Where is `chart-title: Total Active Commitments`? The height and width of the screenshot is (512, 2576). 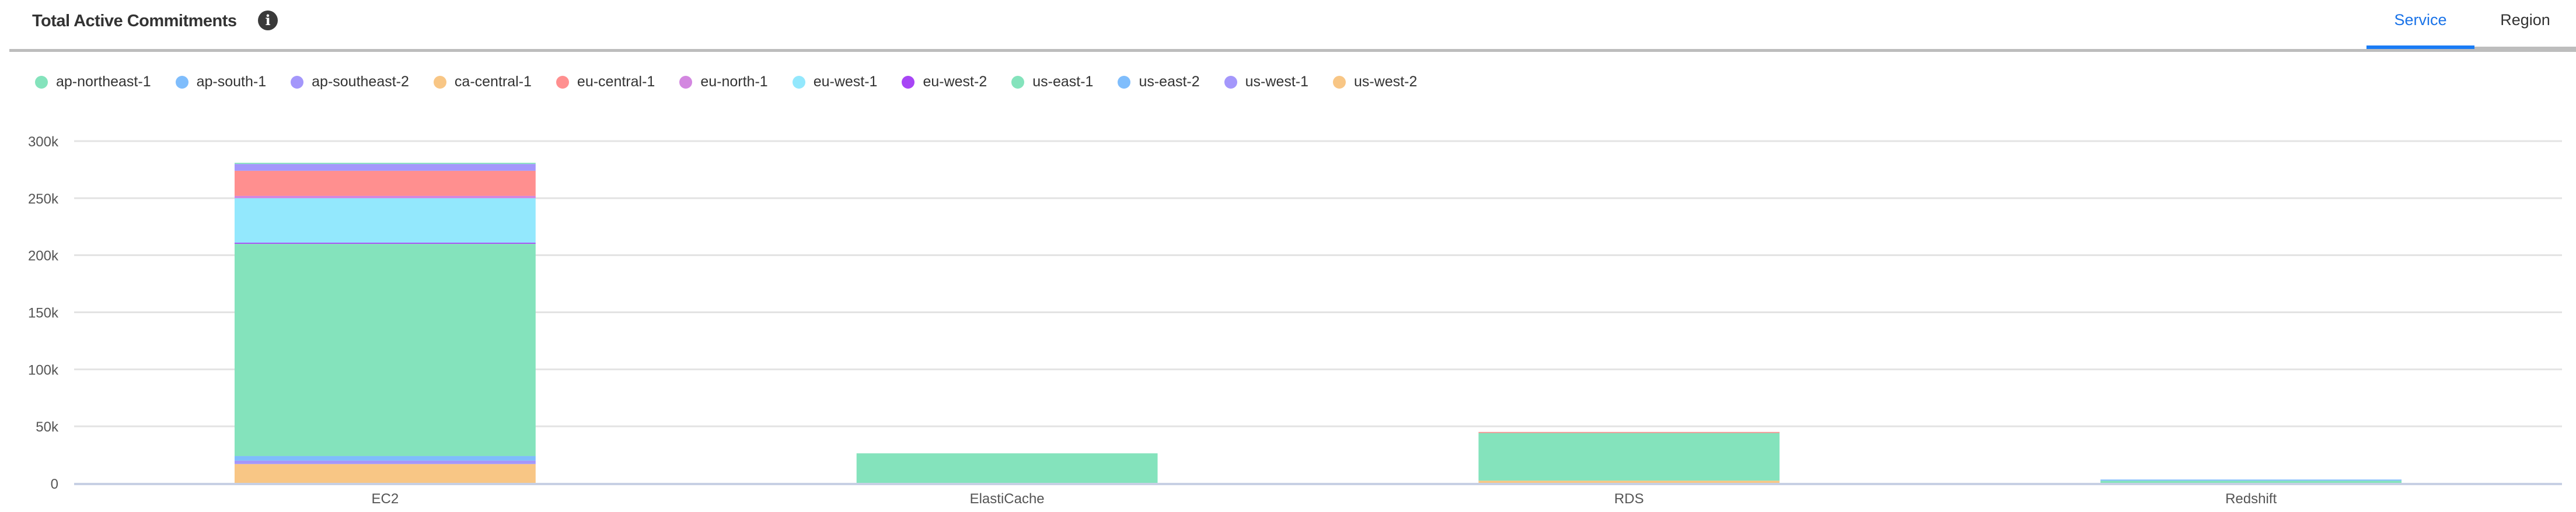 chart-title: Total Active Commitments is located at coordinates (134, 21).